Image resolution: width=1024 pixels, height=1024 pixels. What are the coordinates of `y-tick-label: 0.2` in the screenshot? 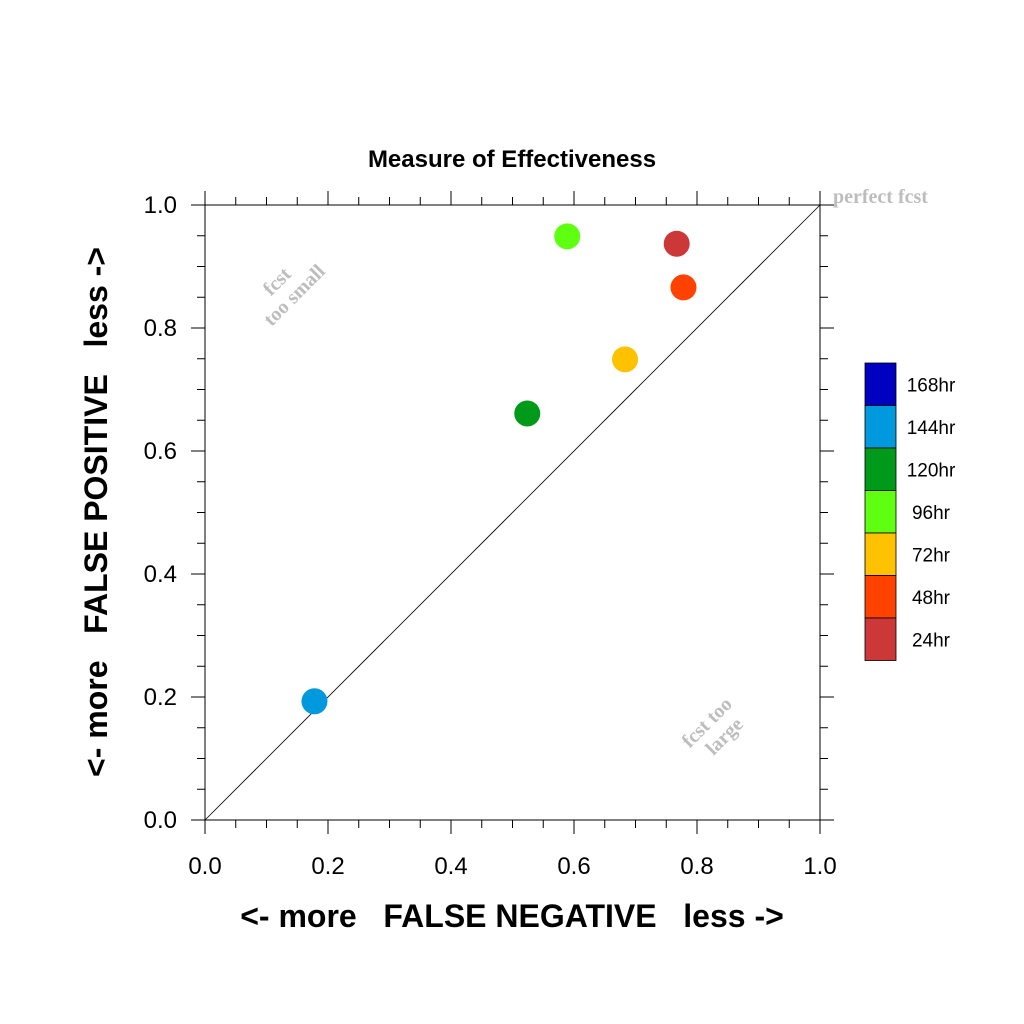 It's located at (160, 697).